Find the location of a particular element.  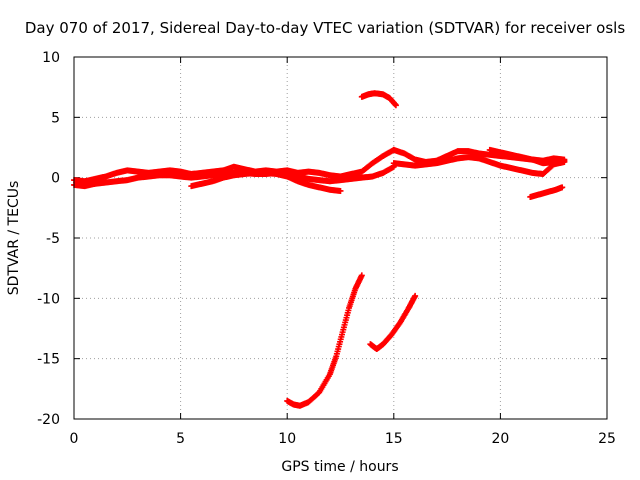

x-tick-label: 20 is located at coordinates (500, 439).